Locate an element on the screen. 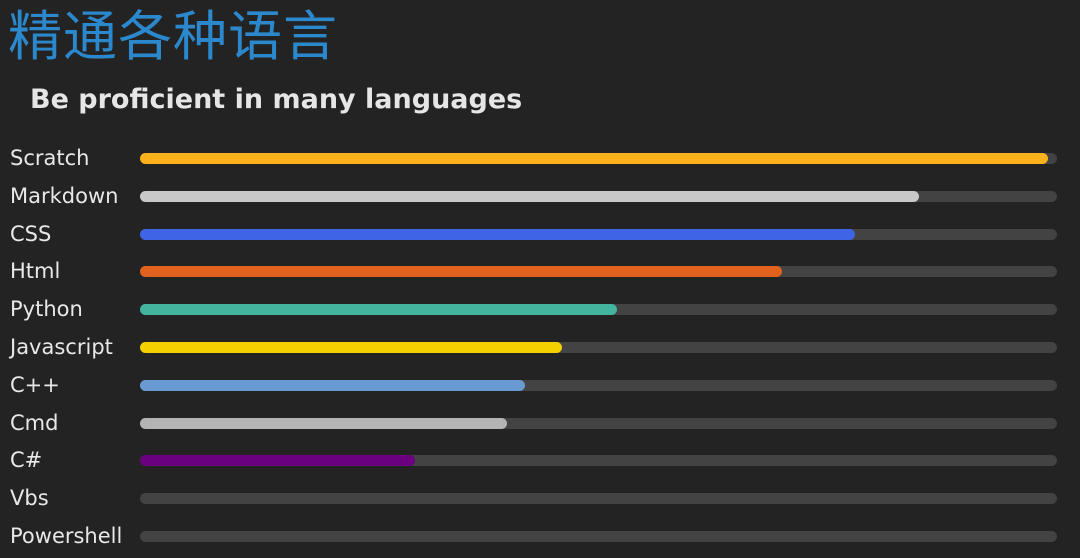 The image size is (1080, 558). bar-row: C# is located at coordinates (540, 460).